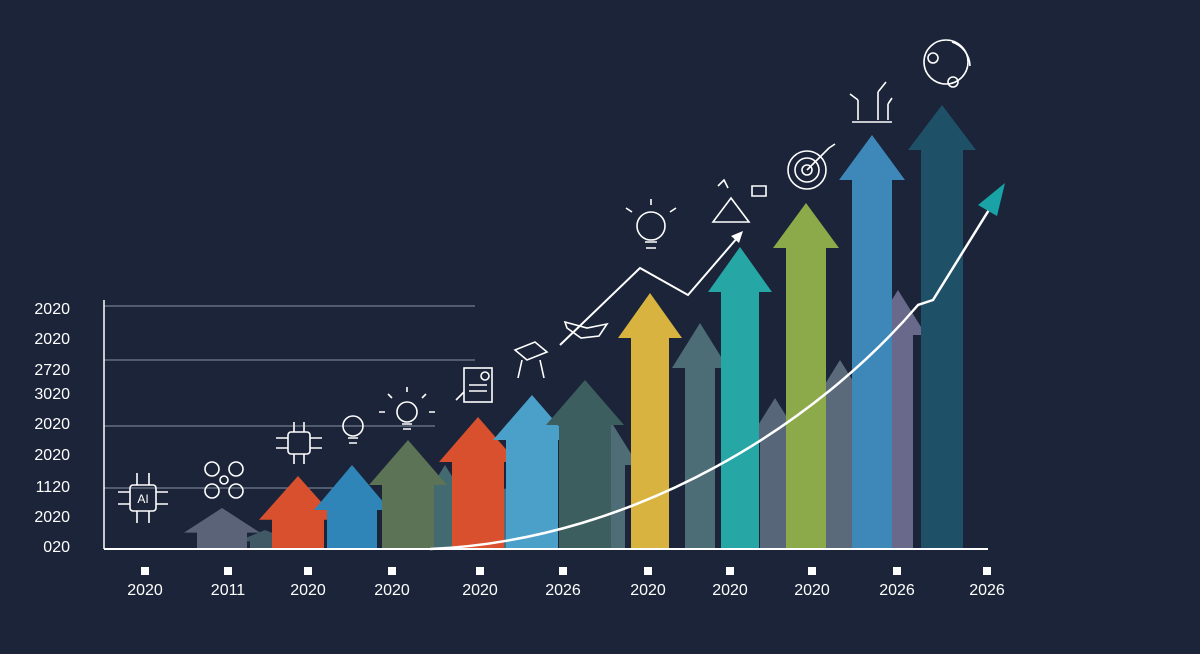 The width and height of the screenshot is (1200, 654). What do you see at coordinates (142, 499) in the screenshot?
I see `icon-text: AI` at bounding box center [142, 499].